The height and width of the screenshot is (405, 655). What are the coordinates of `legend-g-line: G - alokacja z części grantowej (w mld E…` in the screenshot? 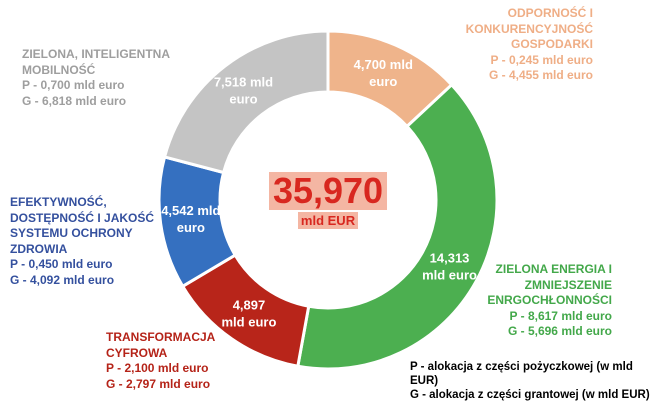 It's located at (530, 395).